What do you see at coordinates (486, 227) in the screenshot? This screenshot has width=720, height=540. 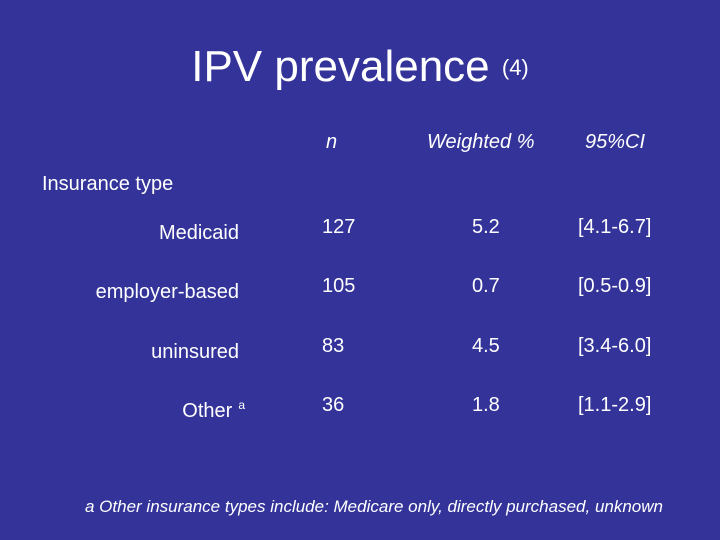 I see `row-weighted: 5.2` at bounding box center [486, 227].